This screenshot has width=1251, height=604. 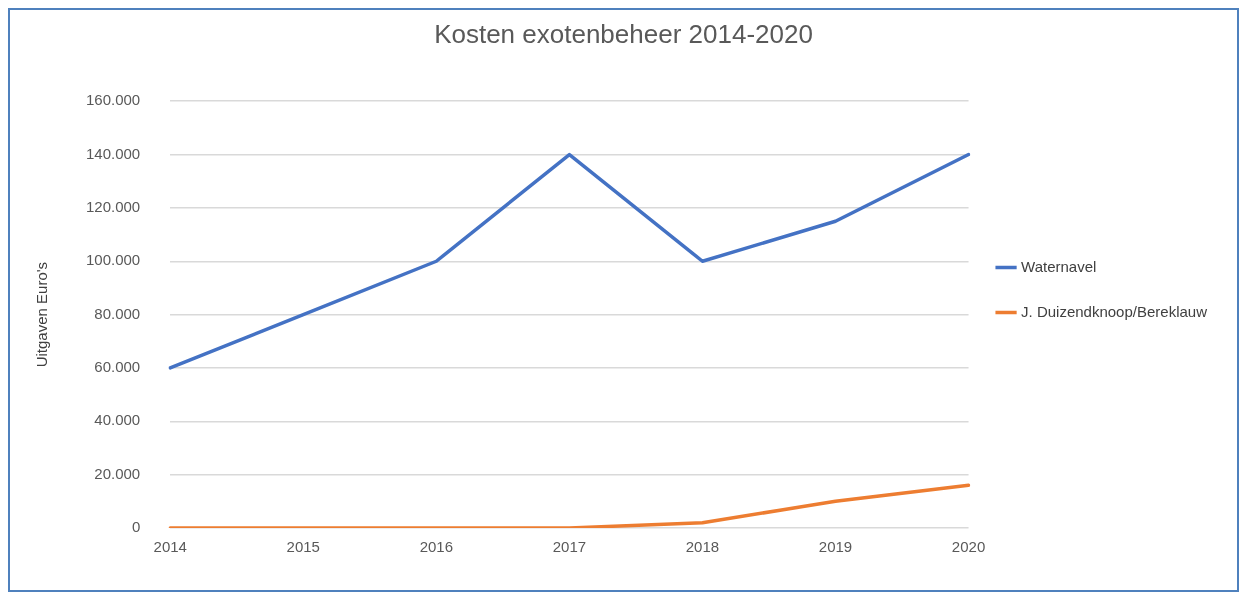 I want to click on y-axis-title: Uitgaven Euro's, so click(x=42, y=314).